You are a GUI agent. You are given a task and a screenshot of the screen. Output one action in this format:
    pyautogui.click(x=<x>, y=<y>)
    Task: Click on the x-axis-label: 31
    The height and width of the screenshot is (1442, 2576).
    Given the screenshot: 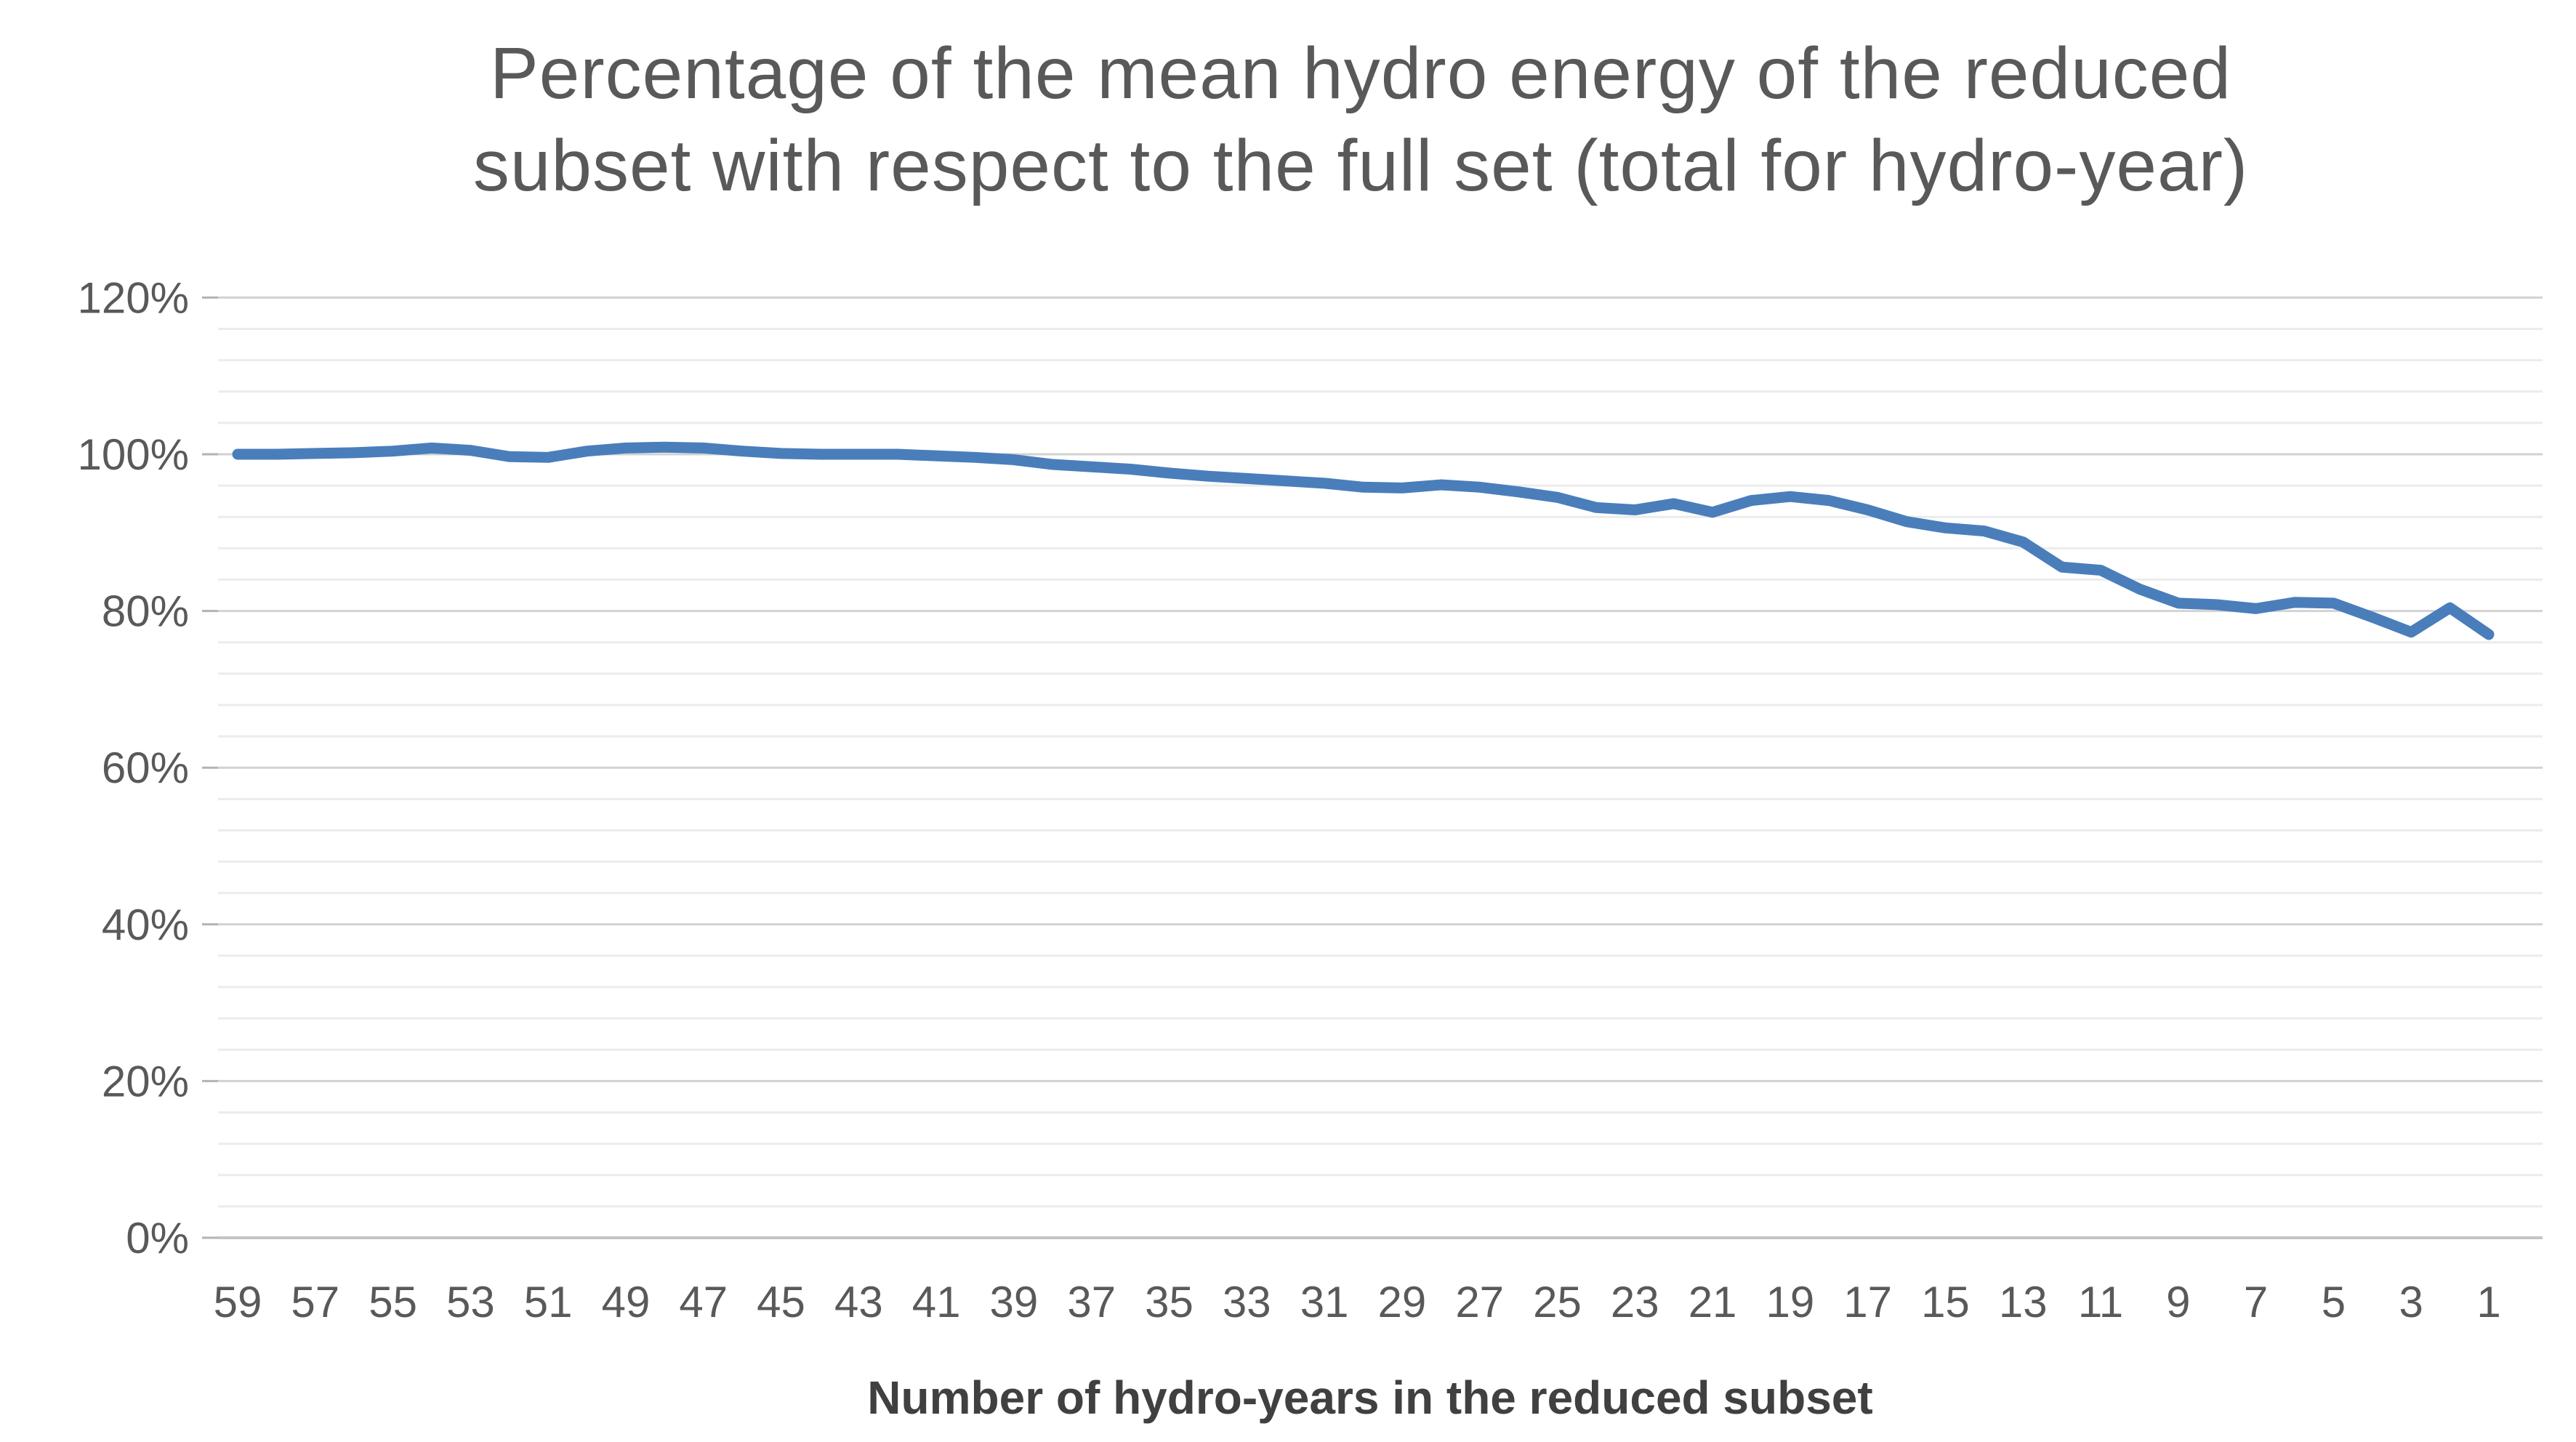 What is the action you would take?
    pyautogui.click(x=1324, y=1302)
    